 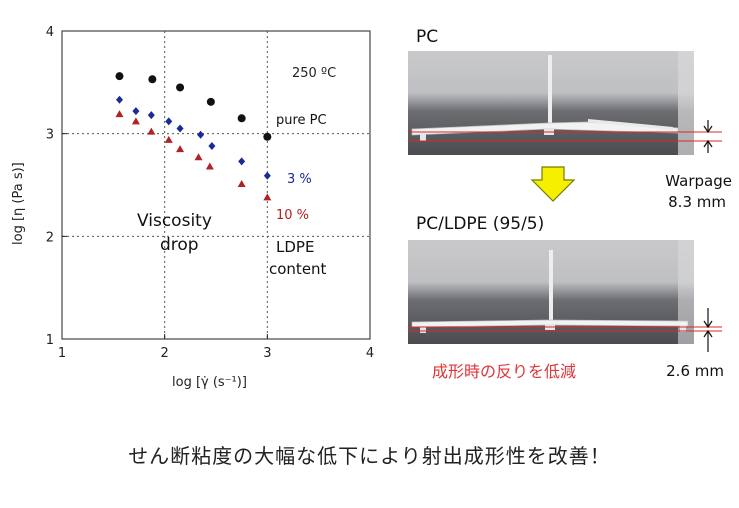 I want to click on warpage-indicator, so click(x=565, y=136).